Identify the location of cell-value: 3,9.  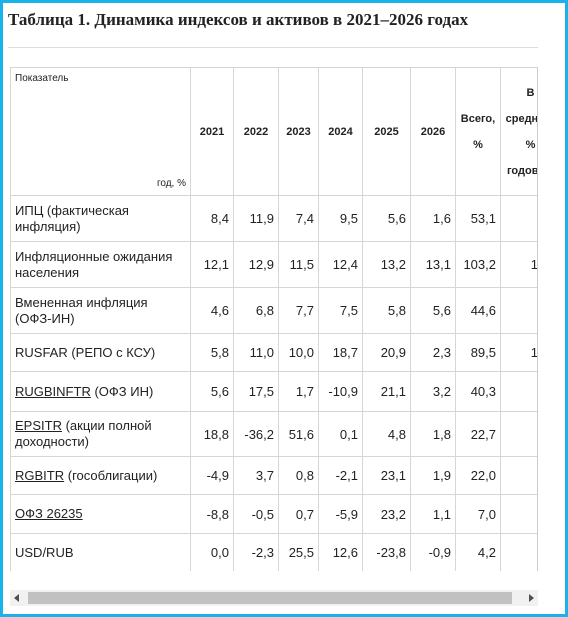
(518, 475).